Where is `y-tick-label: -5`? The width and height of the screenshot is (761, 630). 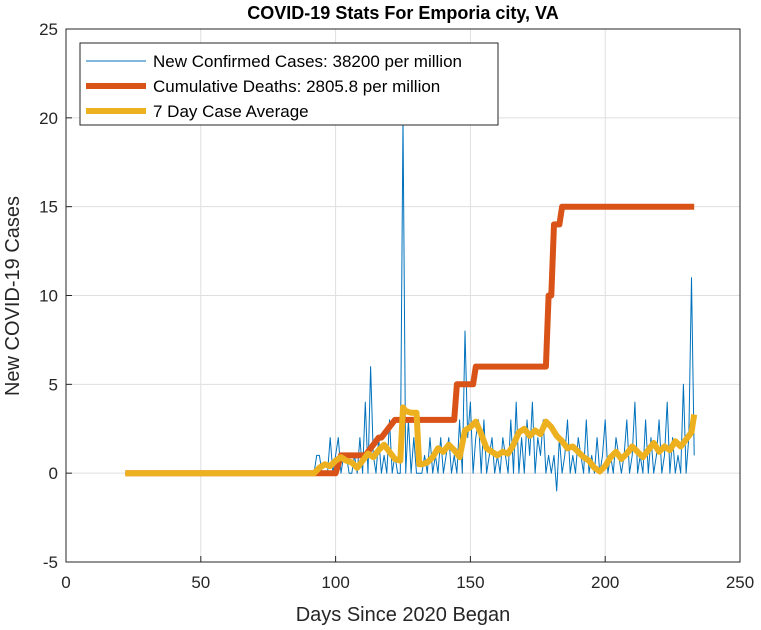 y-tick-label: -5 is located at coordinates (50, 562).